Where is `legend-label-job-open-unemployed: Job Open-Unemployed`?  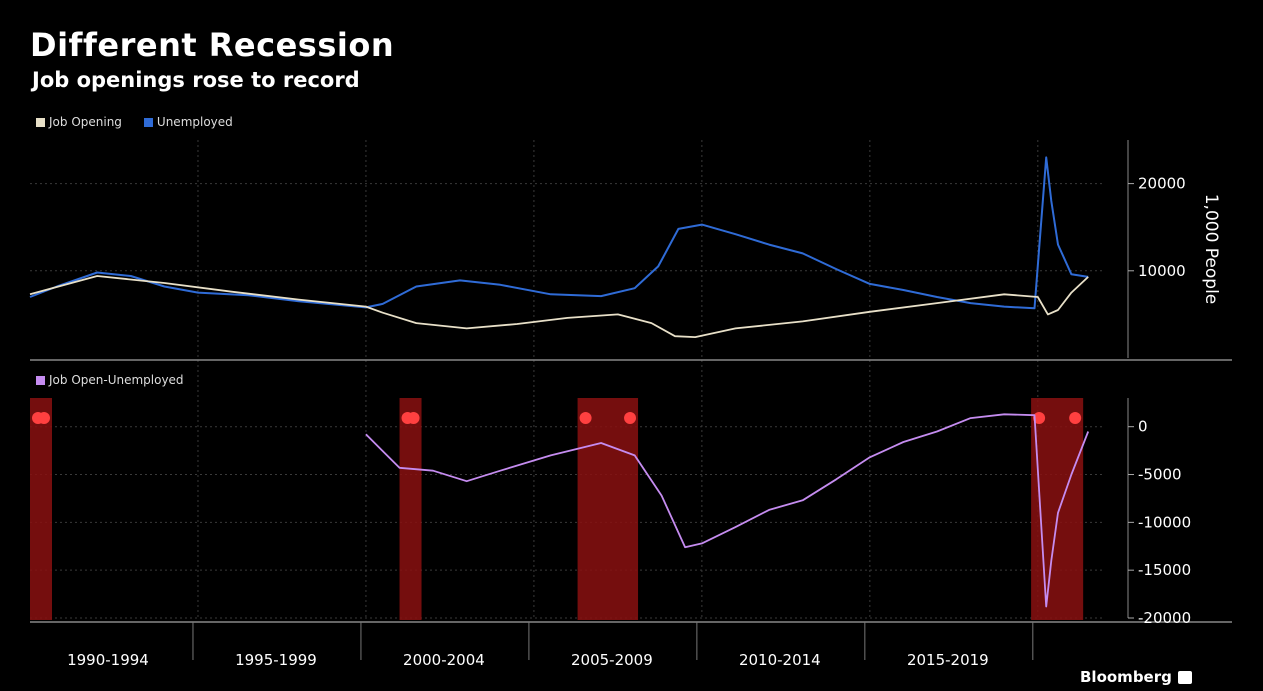 legend-label-job-open-unemployed: Job Open-Unemployed is located at coordinates (116, 380).